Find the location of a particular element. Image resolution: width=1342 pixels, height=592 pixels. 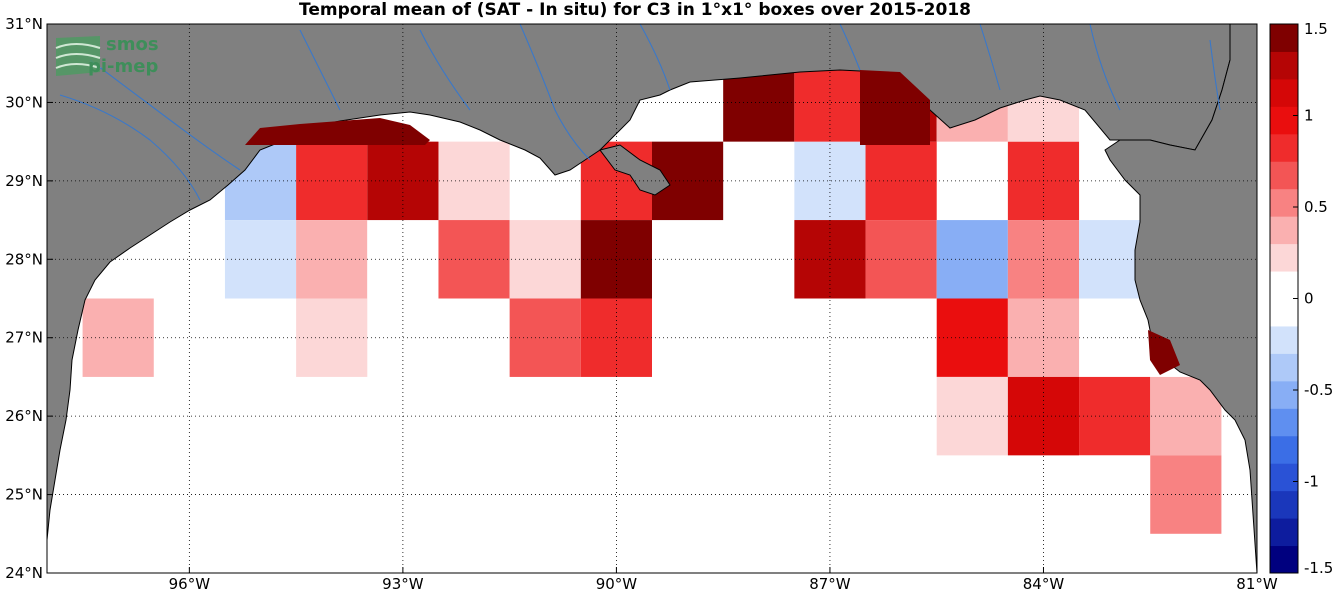

lat-tick-label: 25°N is located at coordinates (24, 495).